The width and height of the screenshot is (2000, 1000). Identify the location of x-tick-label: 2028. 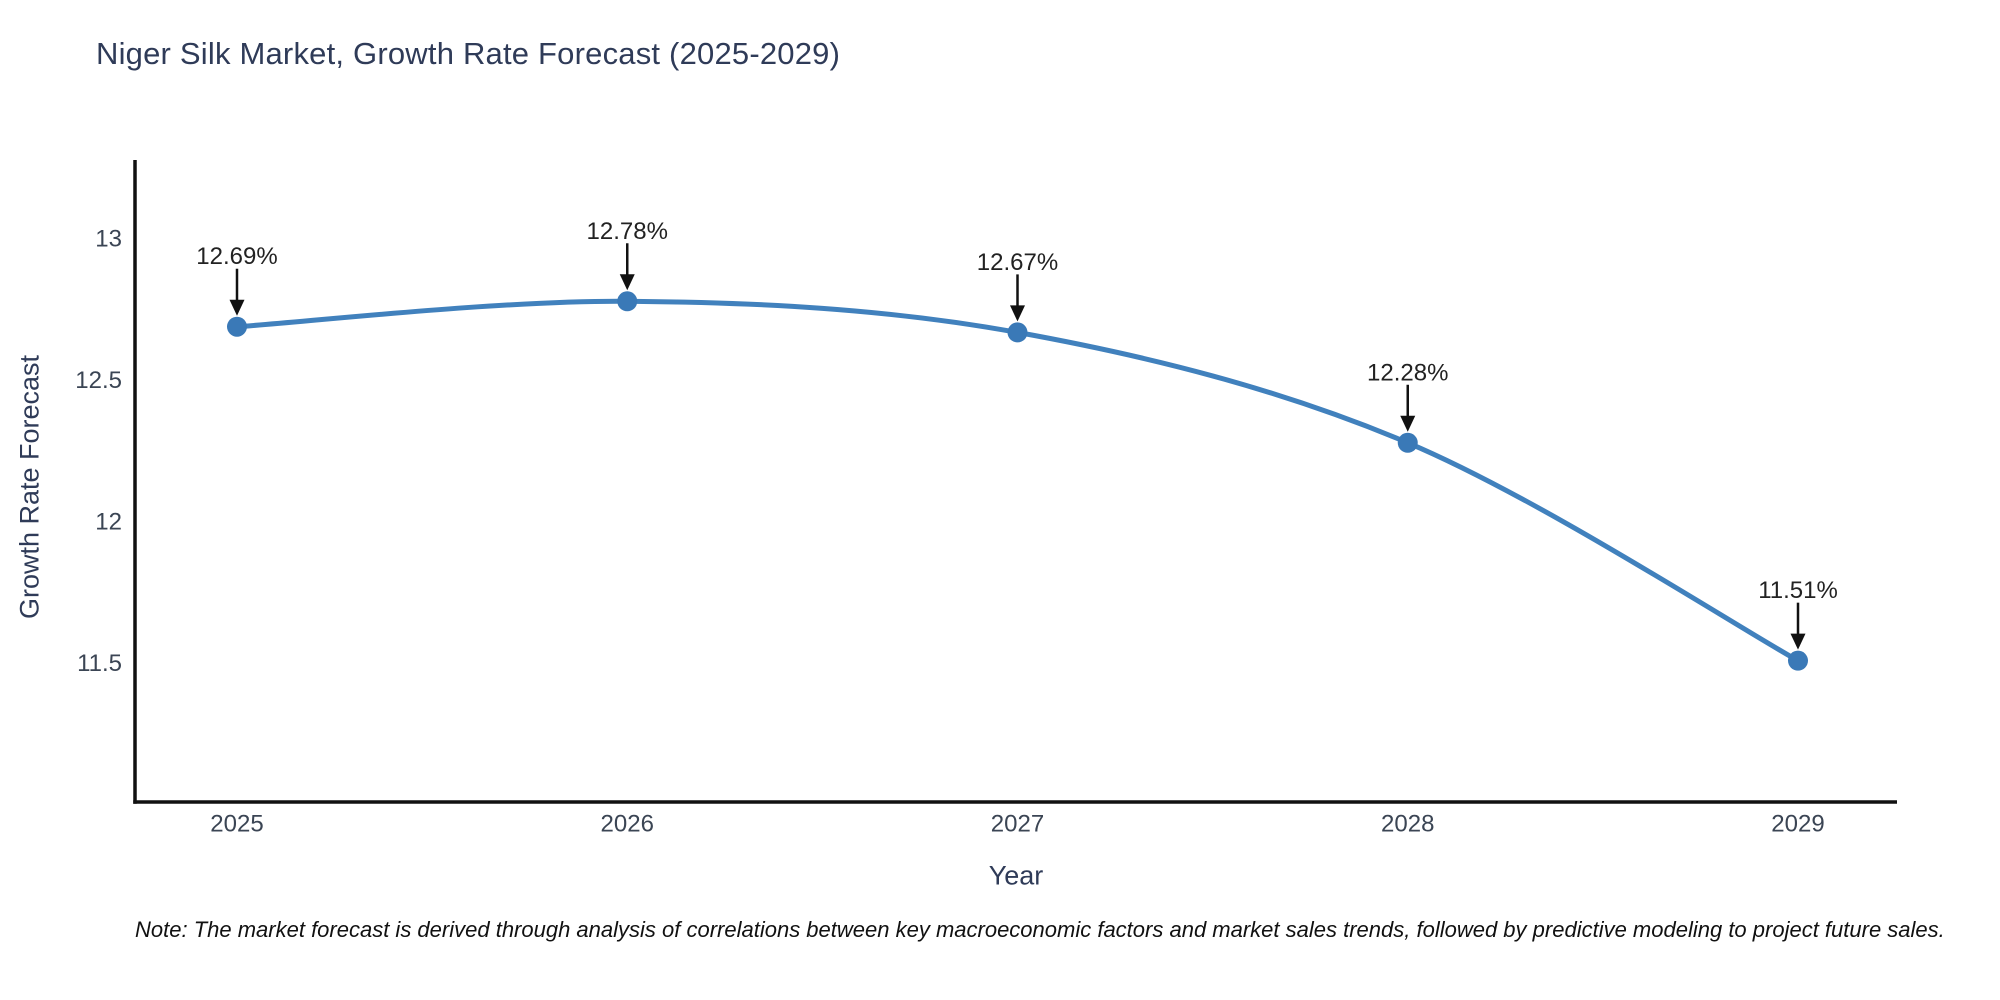
(1407, 824).